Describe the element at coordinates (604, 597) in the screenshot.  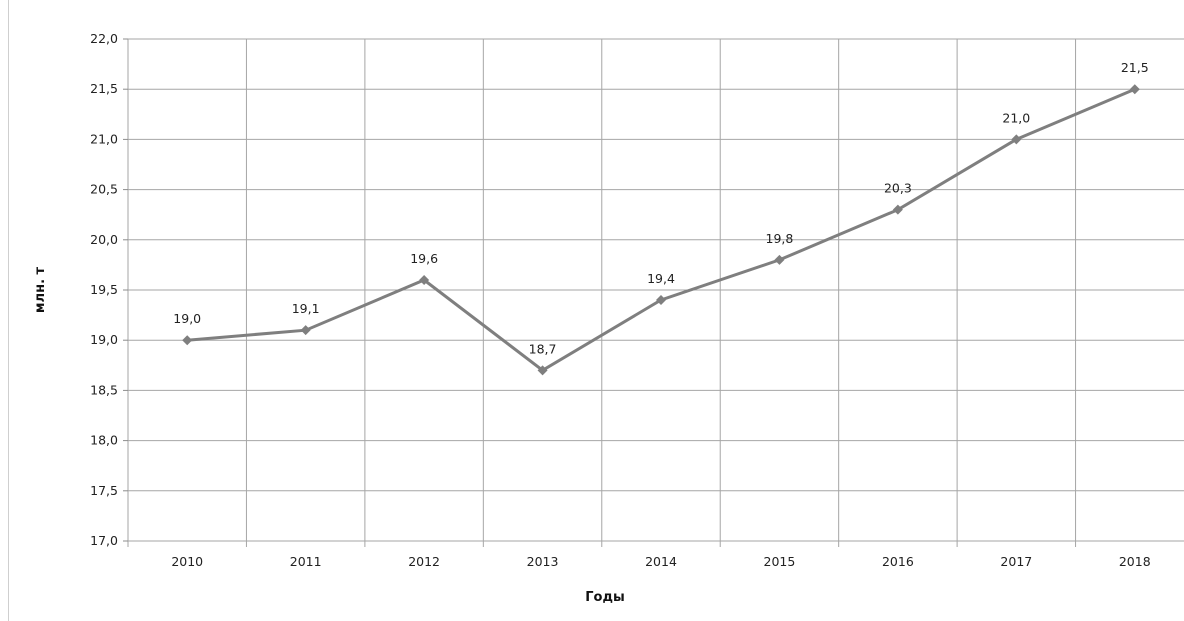
I see `x-axis-title: Годы` at that location.